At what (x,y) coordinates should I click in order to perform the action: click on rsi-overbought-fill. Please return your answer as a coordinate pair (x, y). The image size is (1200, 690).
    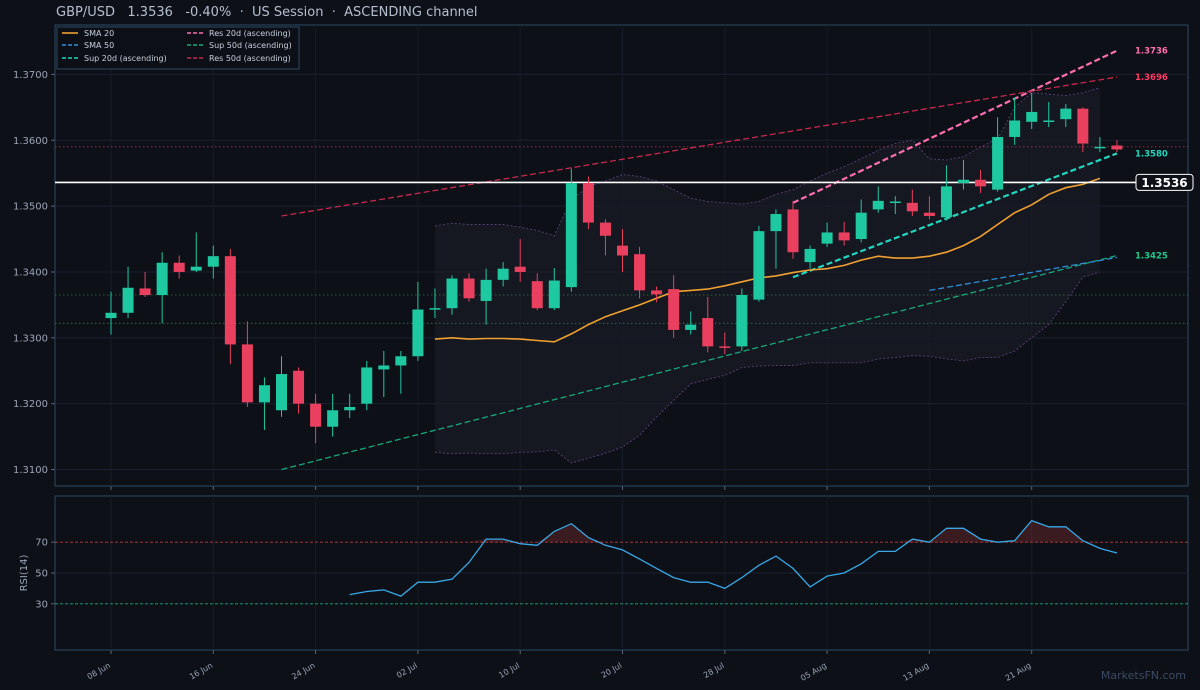
    Looking at the image, I should click on (733, 531).